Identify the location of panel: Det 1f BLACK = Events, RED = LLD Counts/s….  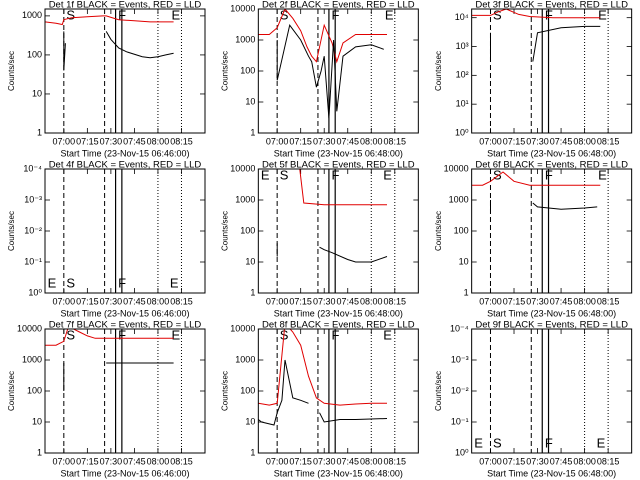
(106, 79).